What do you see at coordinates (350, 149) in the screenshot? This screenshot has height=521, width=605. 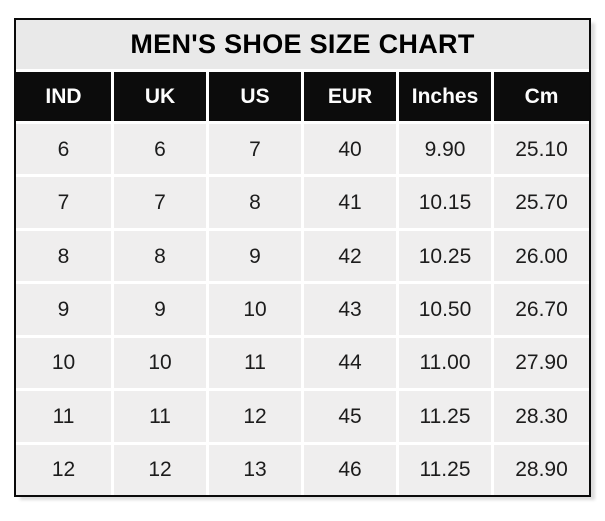 I see `table-cell: 40` at bounding box center [350, 149].